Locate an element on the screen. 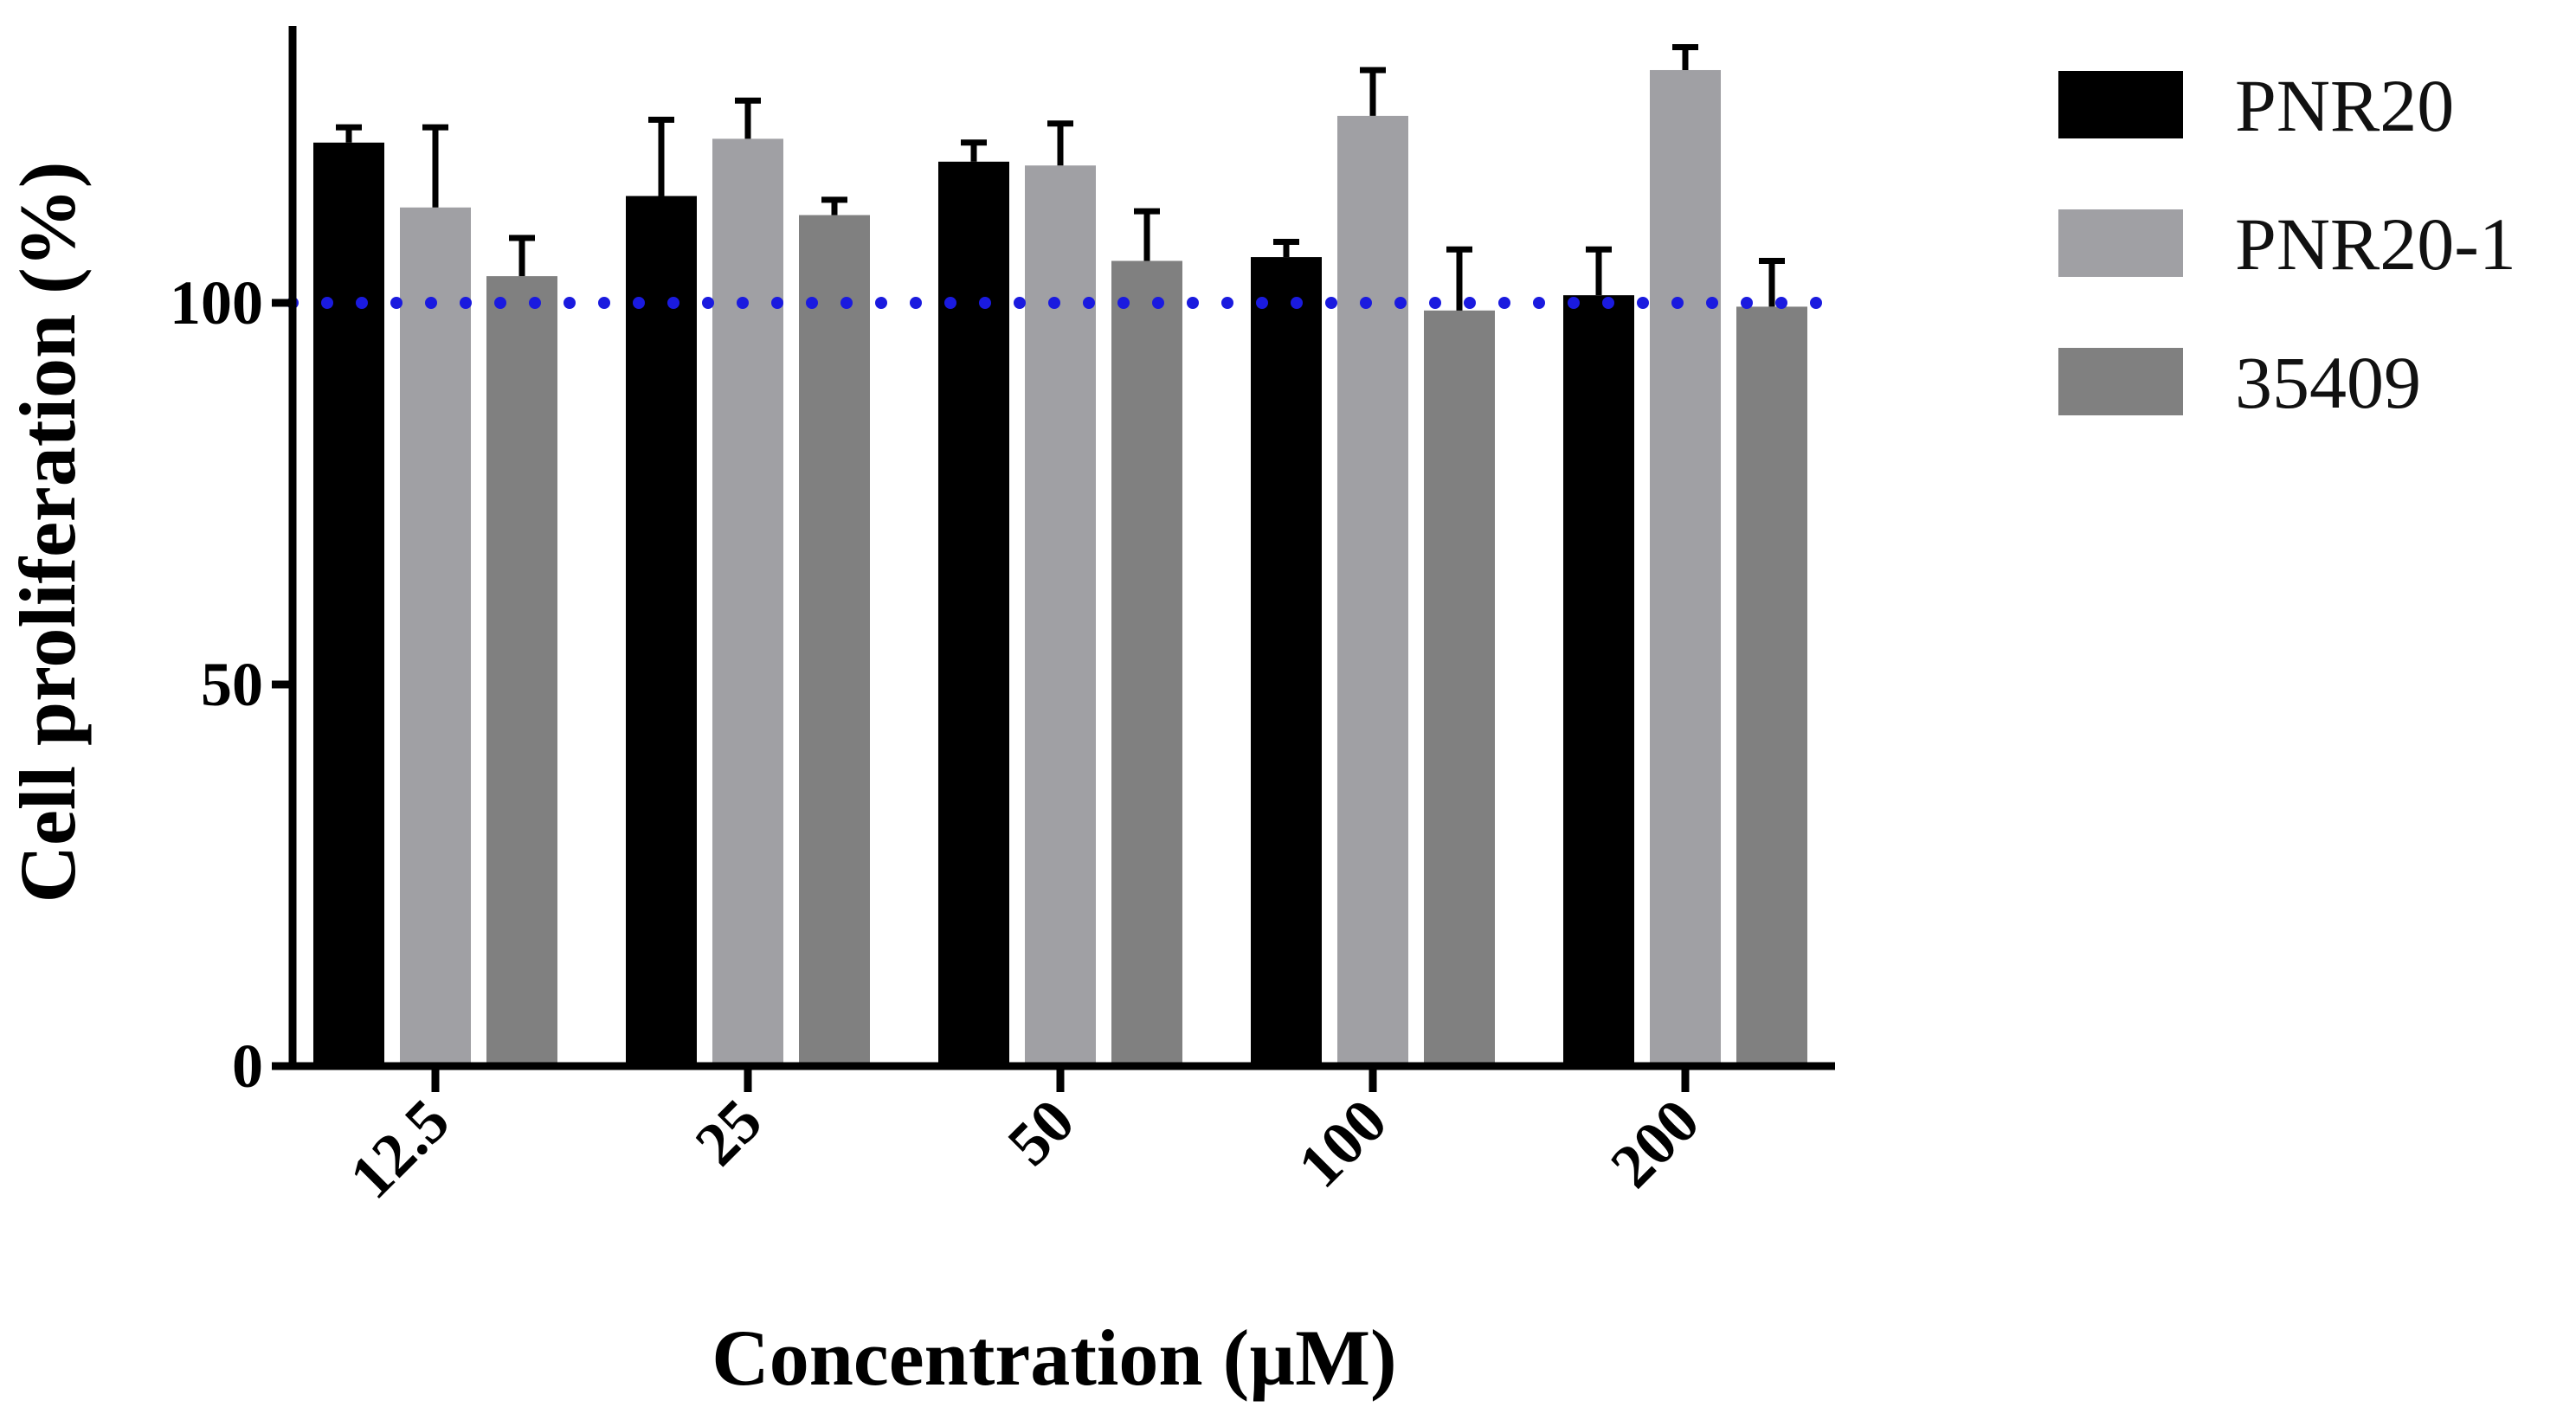 The height and width of the screenshot is (1420, 2576). x-tick-label-200: 200 is located at coordinates (1654, 1143).